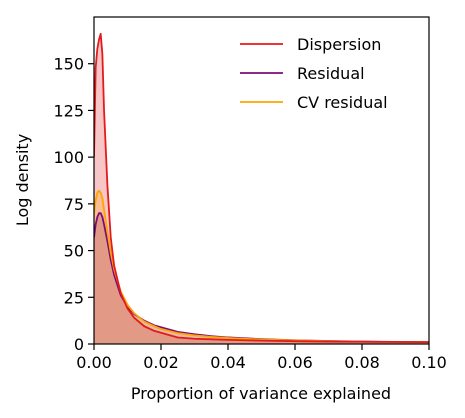 The width and height of the screenshot is (465, 418). I want to click on y-tick-label: 150, so click(68, 64).